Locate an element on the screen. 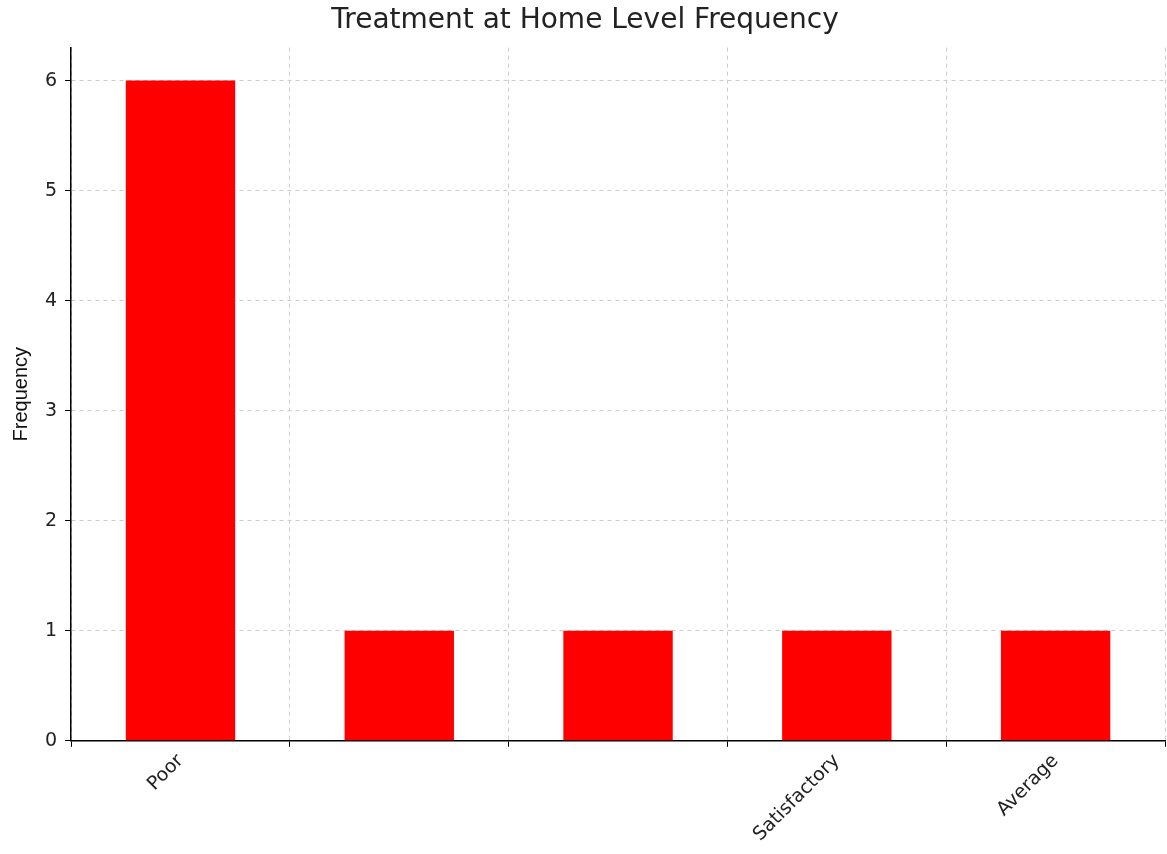 Image resolution: width=1167 pixels, height=854 pixels. chart-title: Treatment at Home Level Frequency is located at coordinates (584, 19).